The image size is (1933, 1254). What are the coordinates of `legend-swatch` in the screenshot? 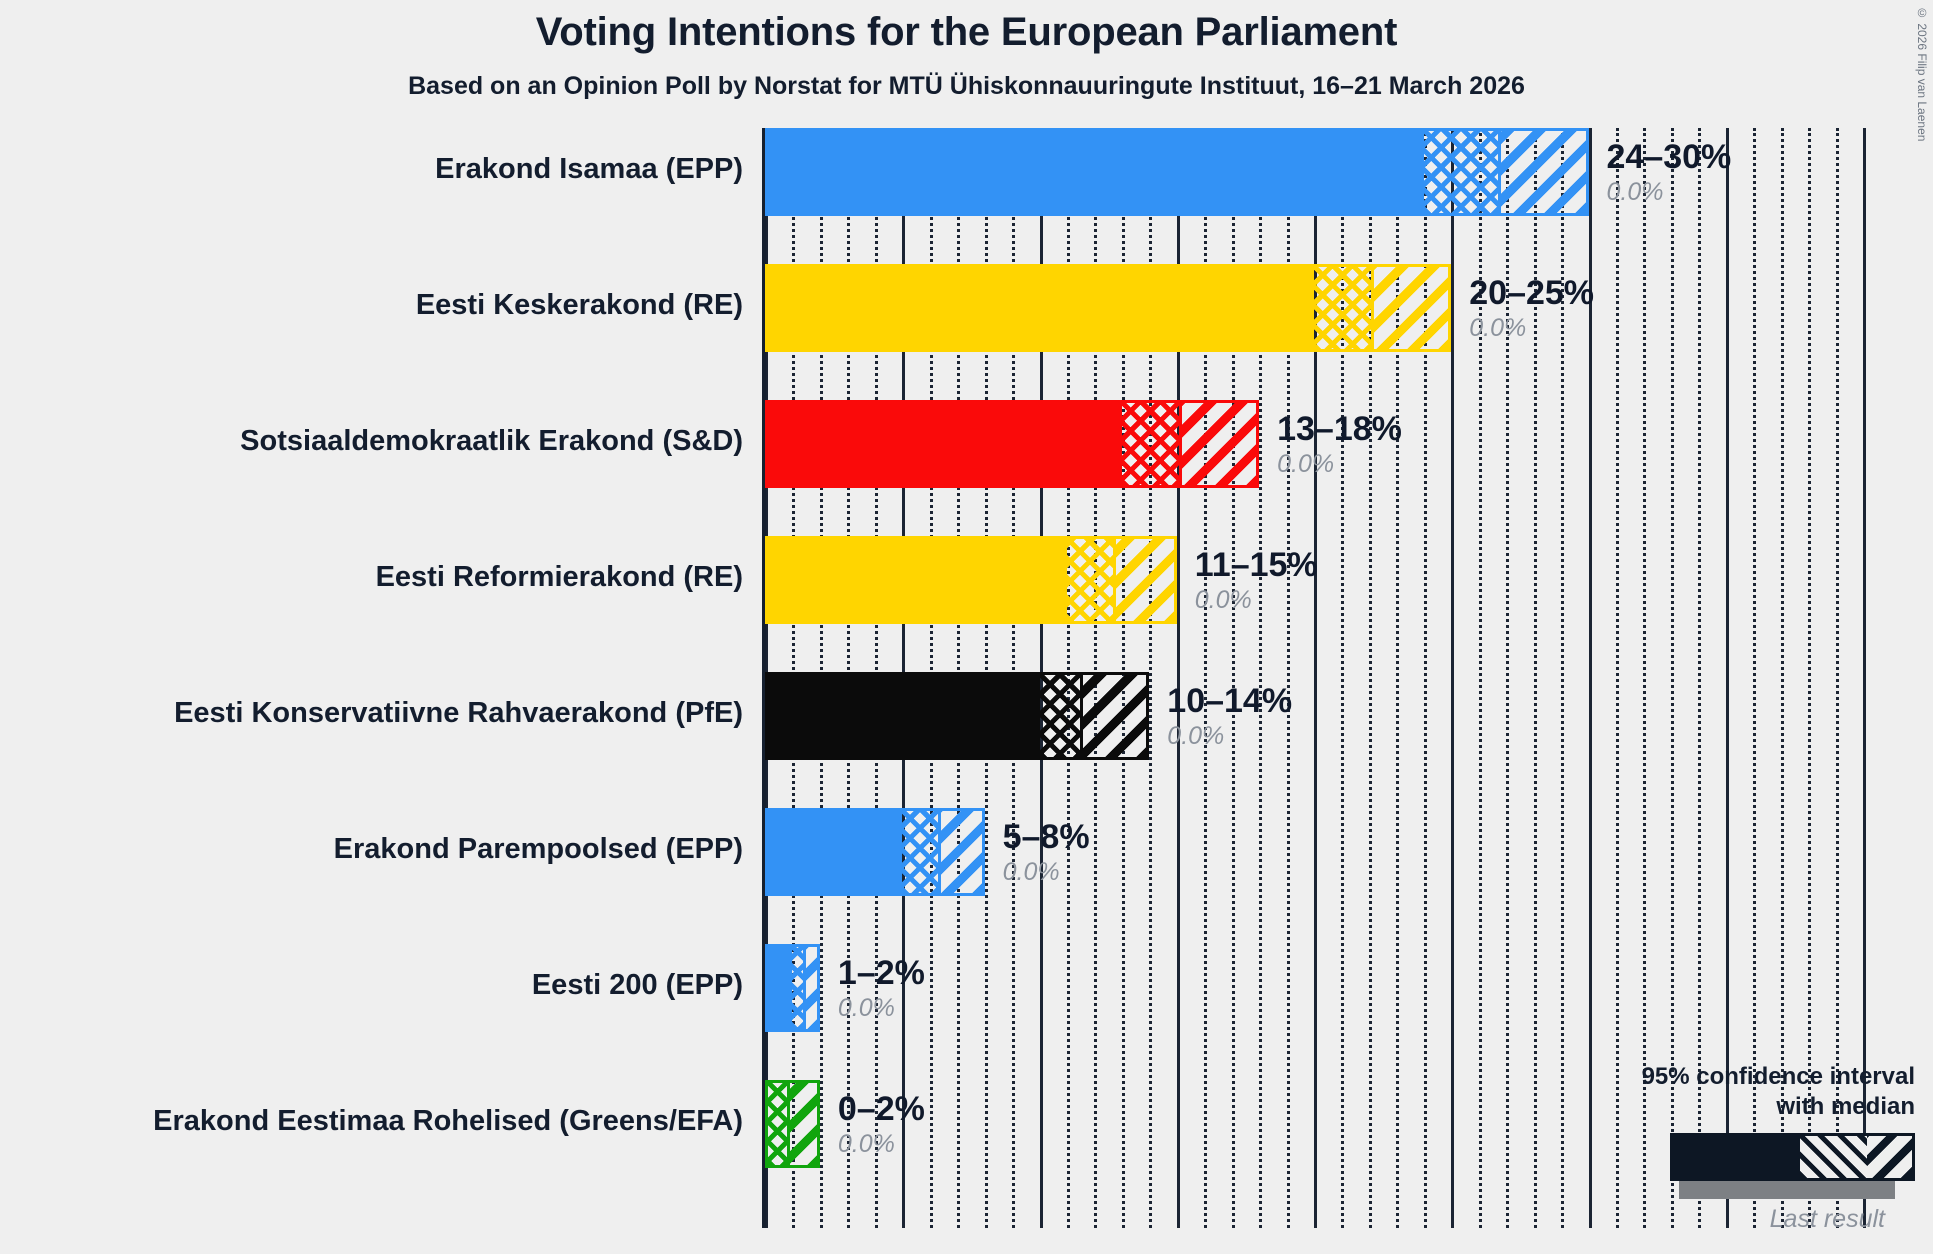 It's located at (1792, 1157).